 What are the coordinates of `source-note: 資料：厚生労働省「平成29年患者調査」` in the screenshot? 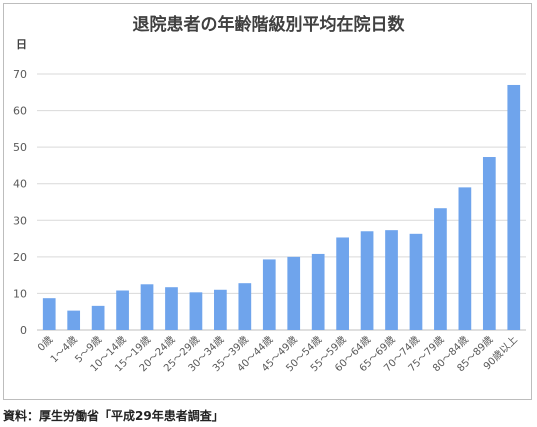 It's located at (113, 416).